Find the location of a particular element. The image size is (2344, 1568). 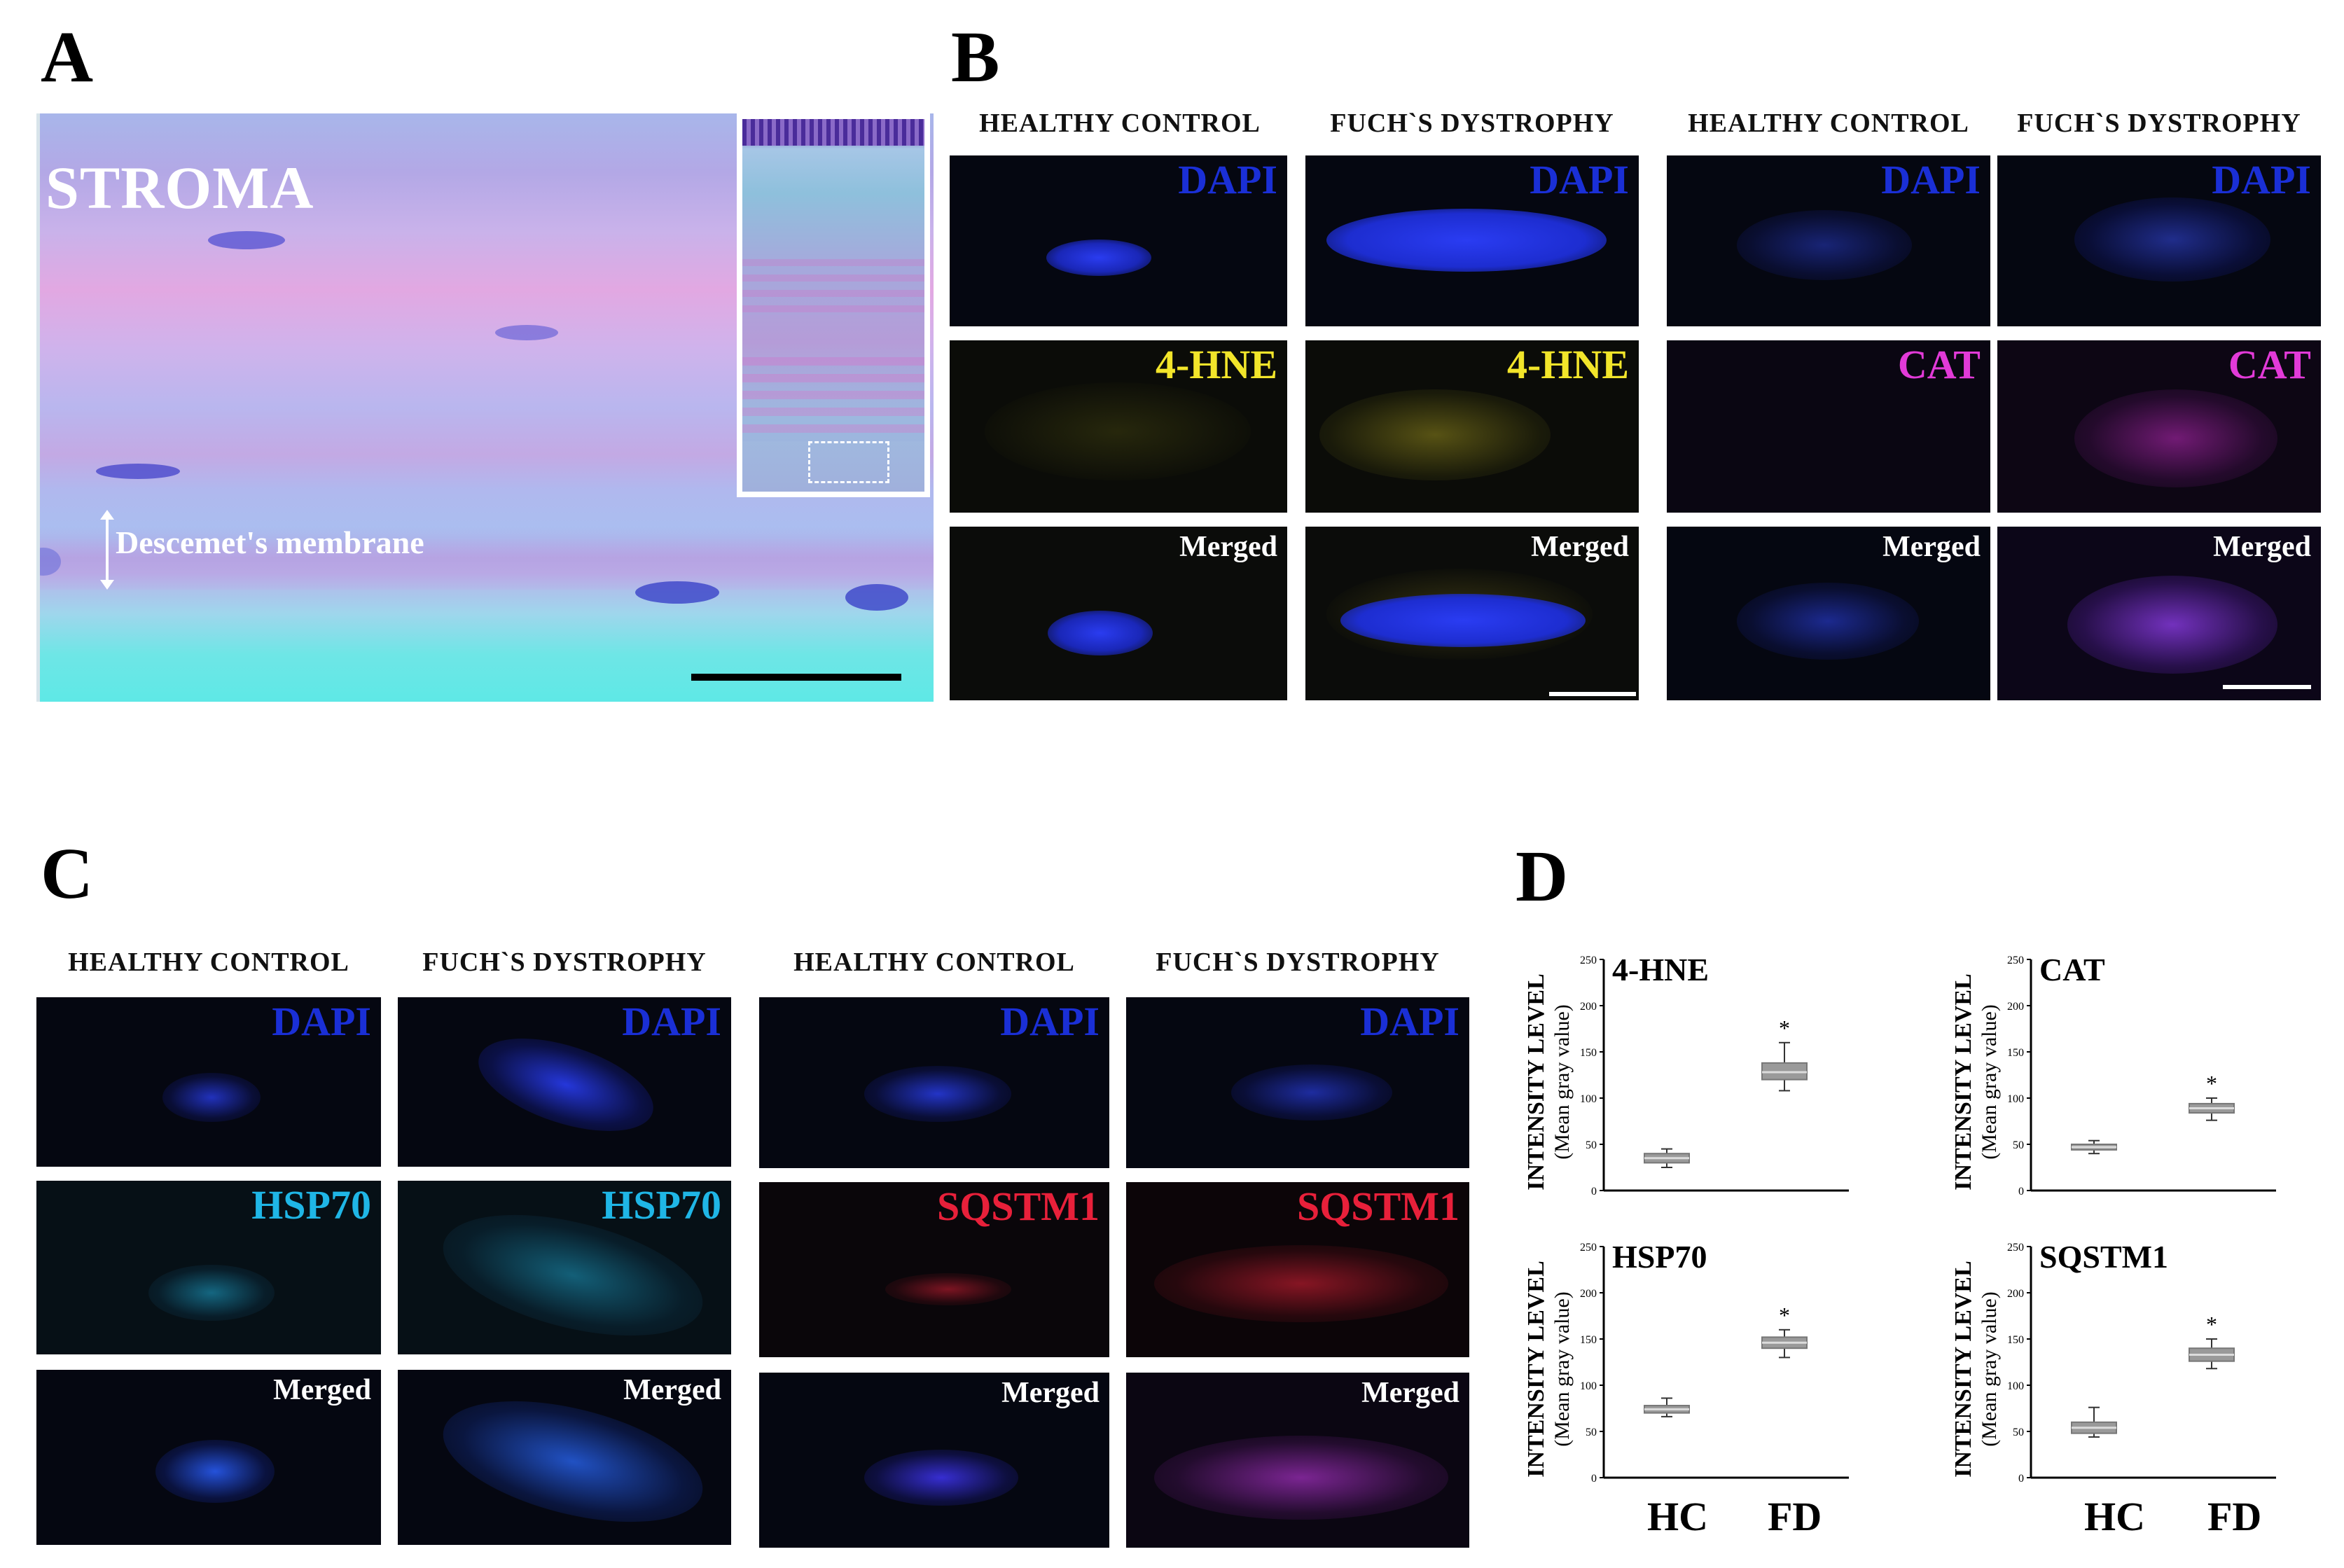

inset-roi-box is located at coordinates (848, 462).